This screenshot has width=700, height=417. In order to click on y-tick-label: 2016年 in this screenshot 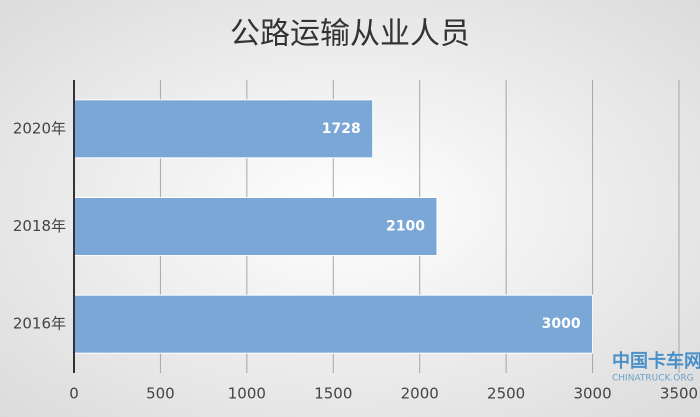, I will do `click(39, 324)`.